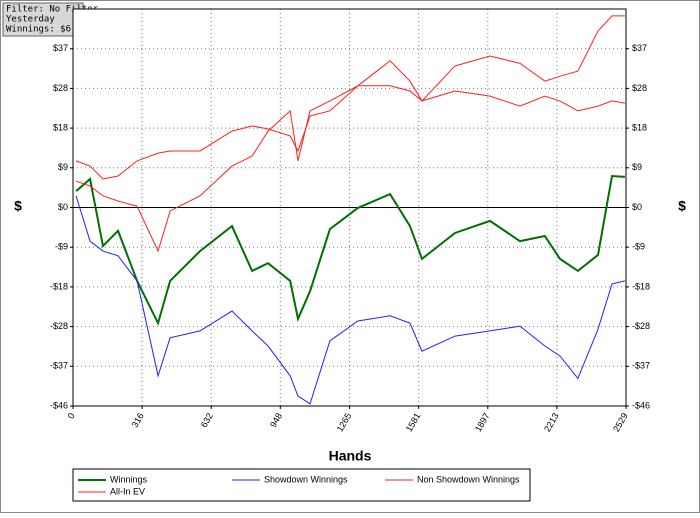  What do you see at coordinates (59, 326) in the screenshot?
I see `y-tick-label: -$28` at bounding box center [59, 326].